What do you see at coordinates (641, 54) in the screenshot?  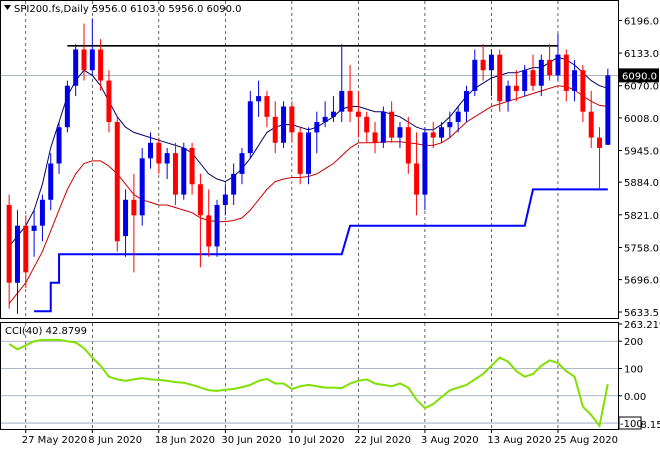 I see `price-tick-label: 6133.0` at bounding box center [641, 54].